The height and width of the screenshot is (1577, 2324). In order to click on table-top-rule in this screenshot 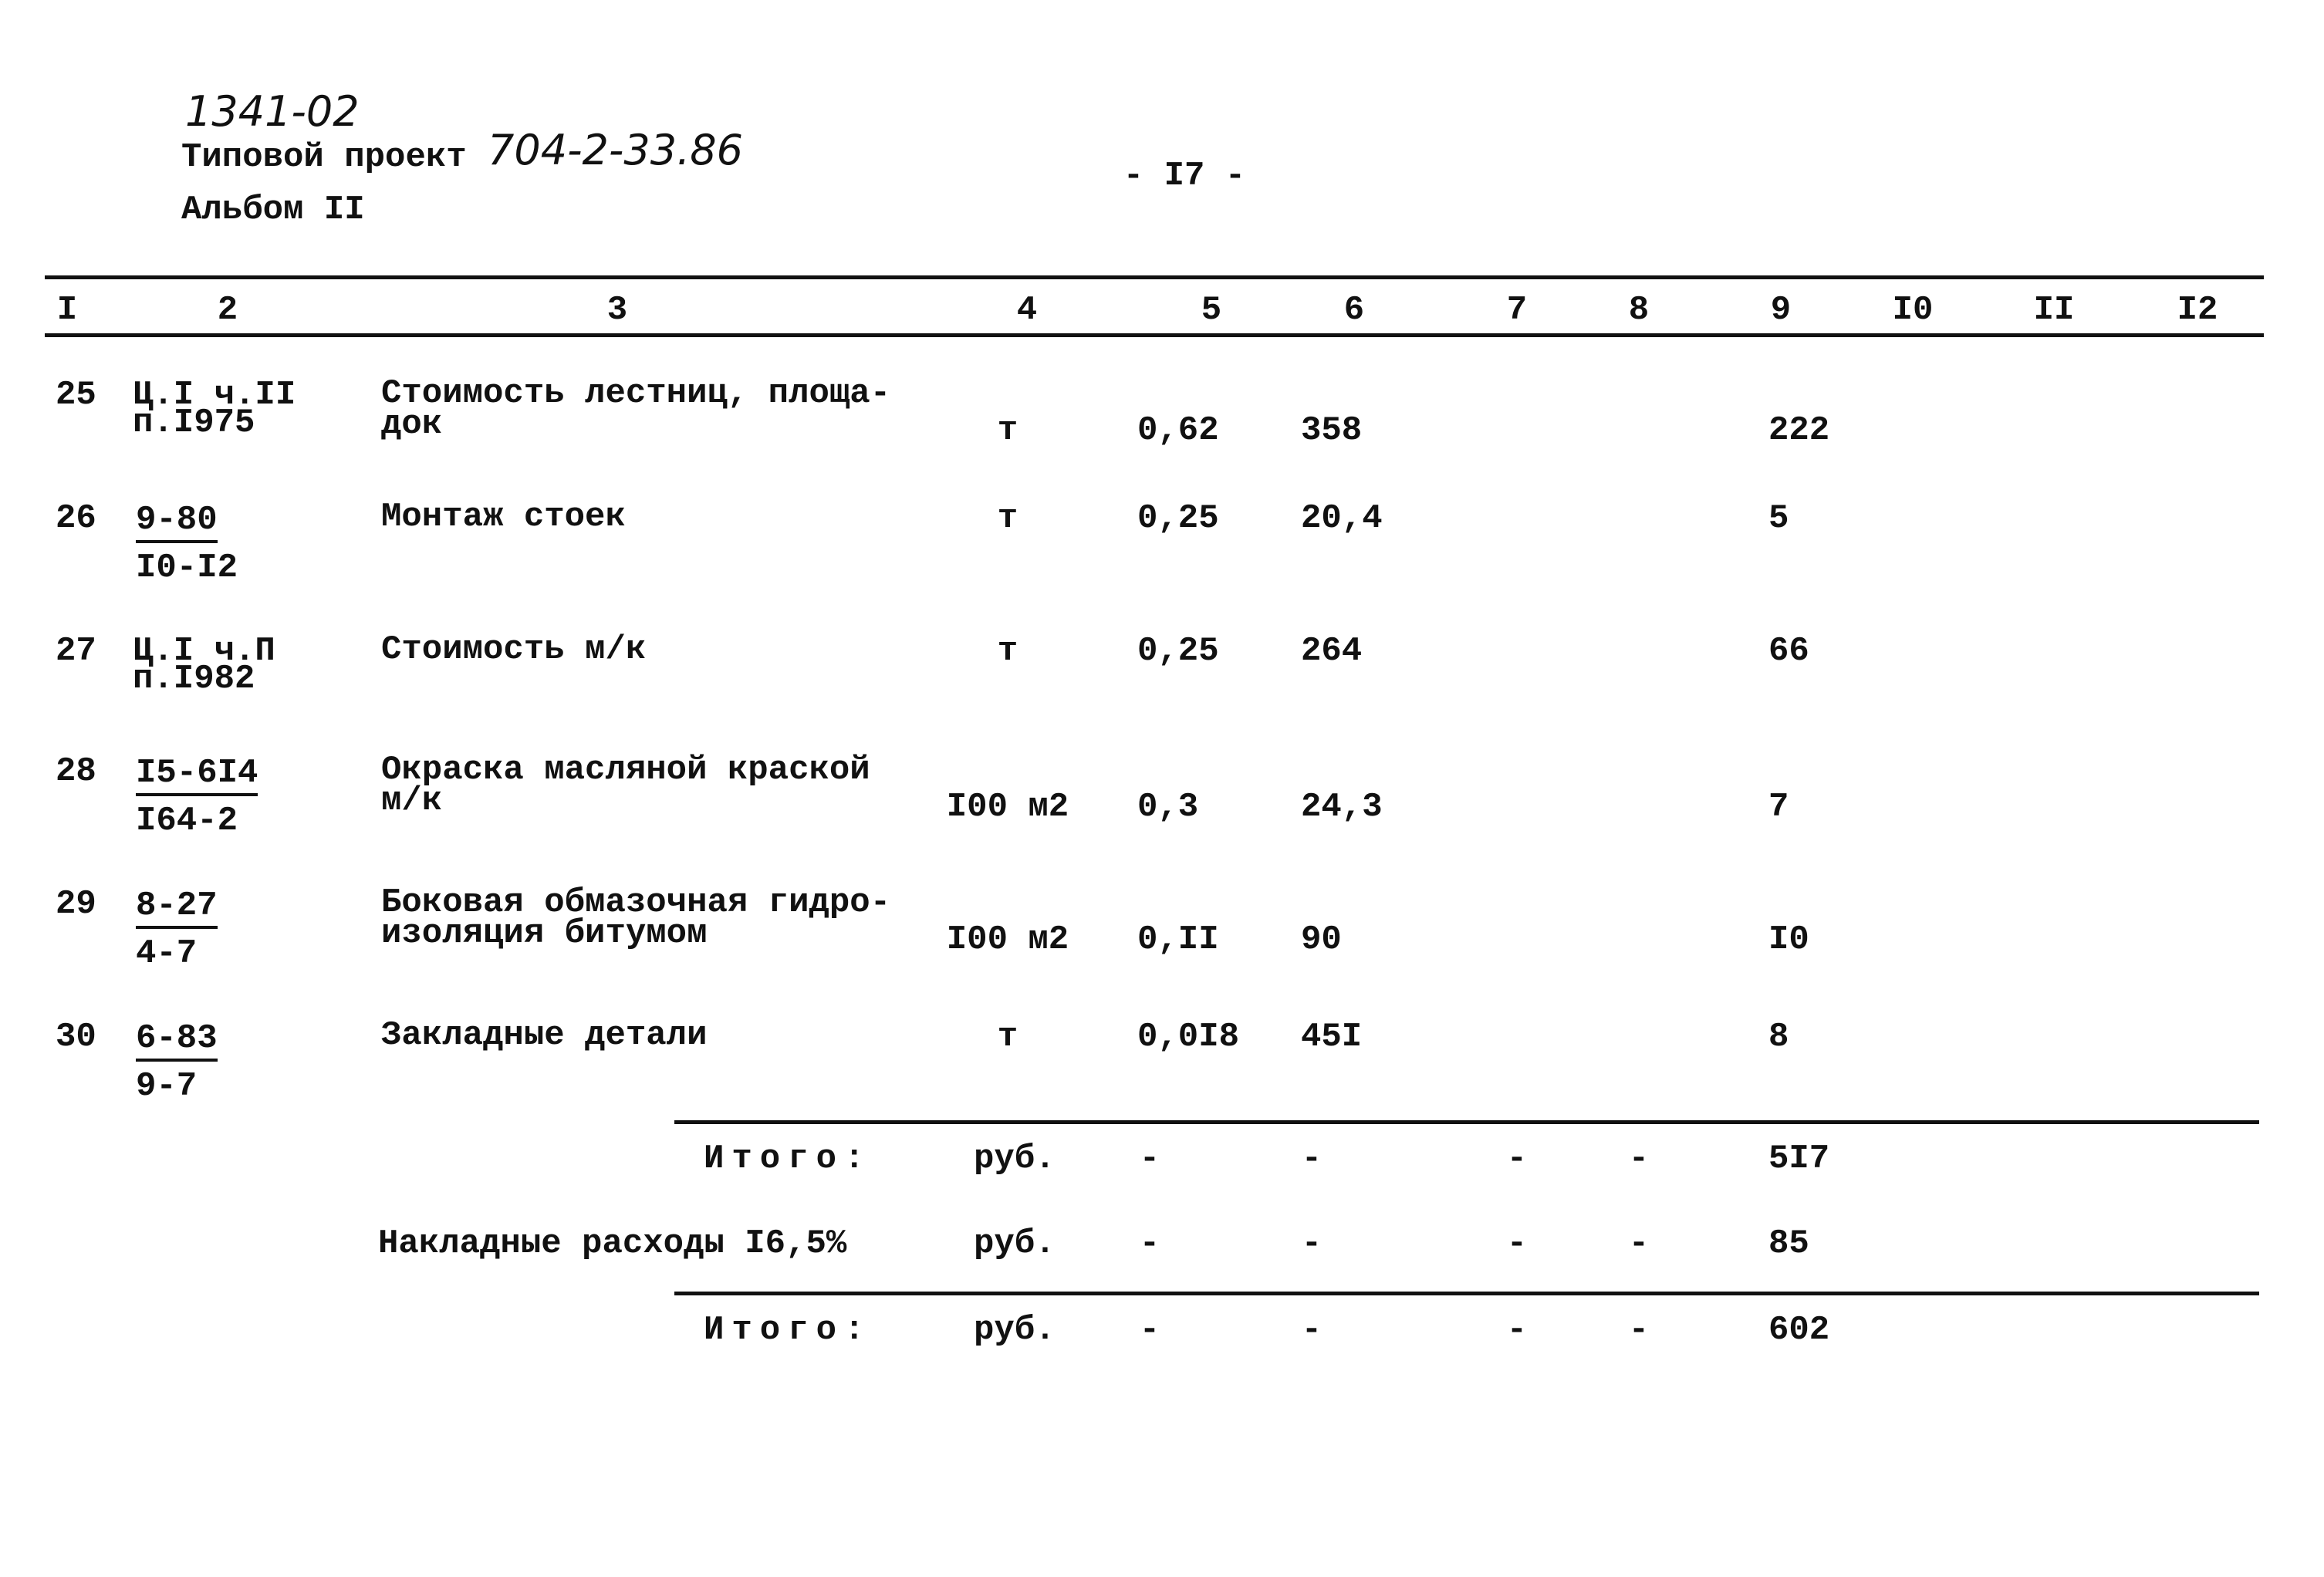, I will do `click(1154, 277)`.